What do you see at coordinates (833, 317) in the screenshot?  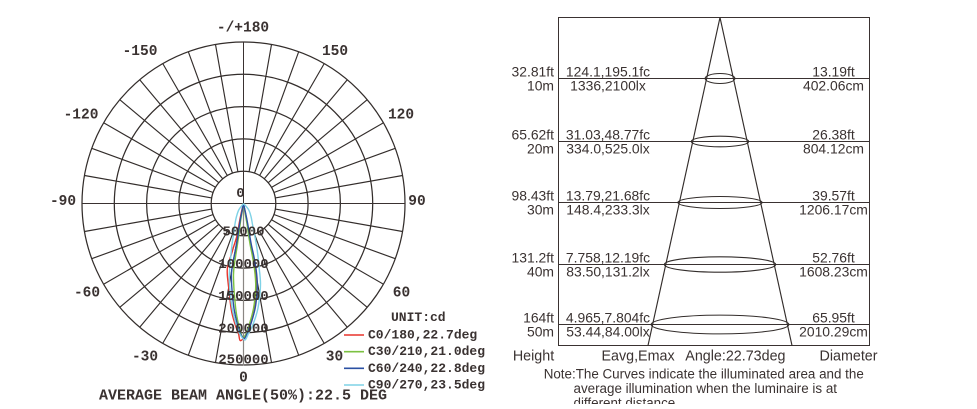 I see `svg-text: 65.95ft` at bounding box center [833, 317].